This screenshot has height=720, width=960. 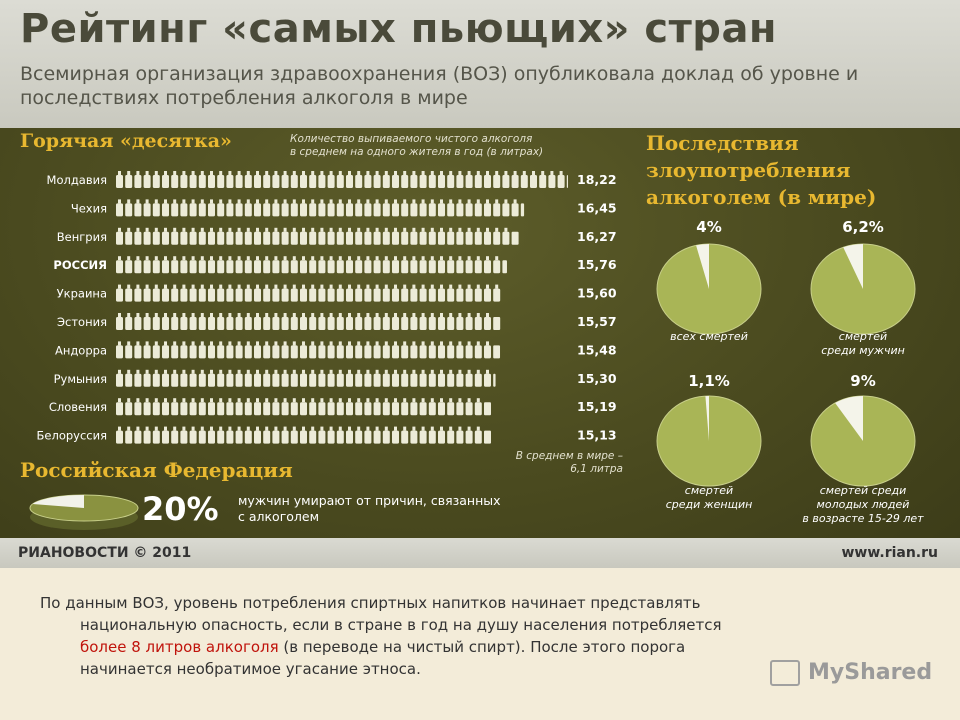 I want to click on pie-caption-all-deaths: всех смертей, so click(x=709, y=337).